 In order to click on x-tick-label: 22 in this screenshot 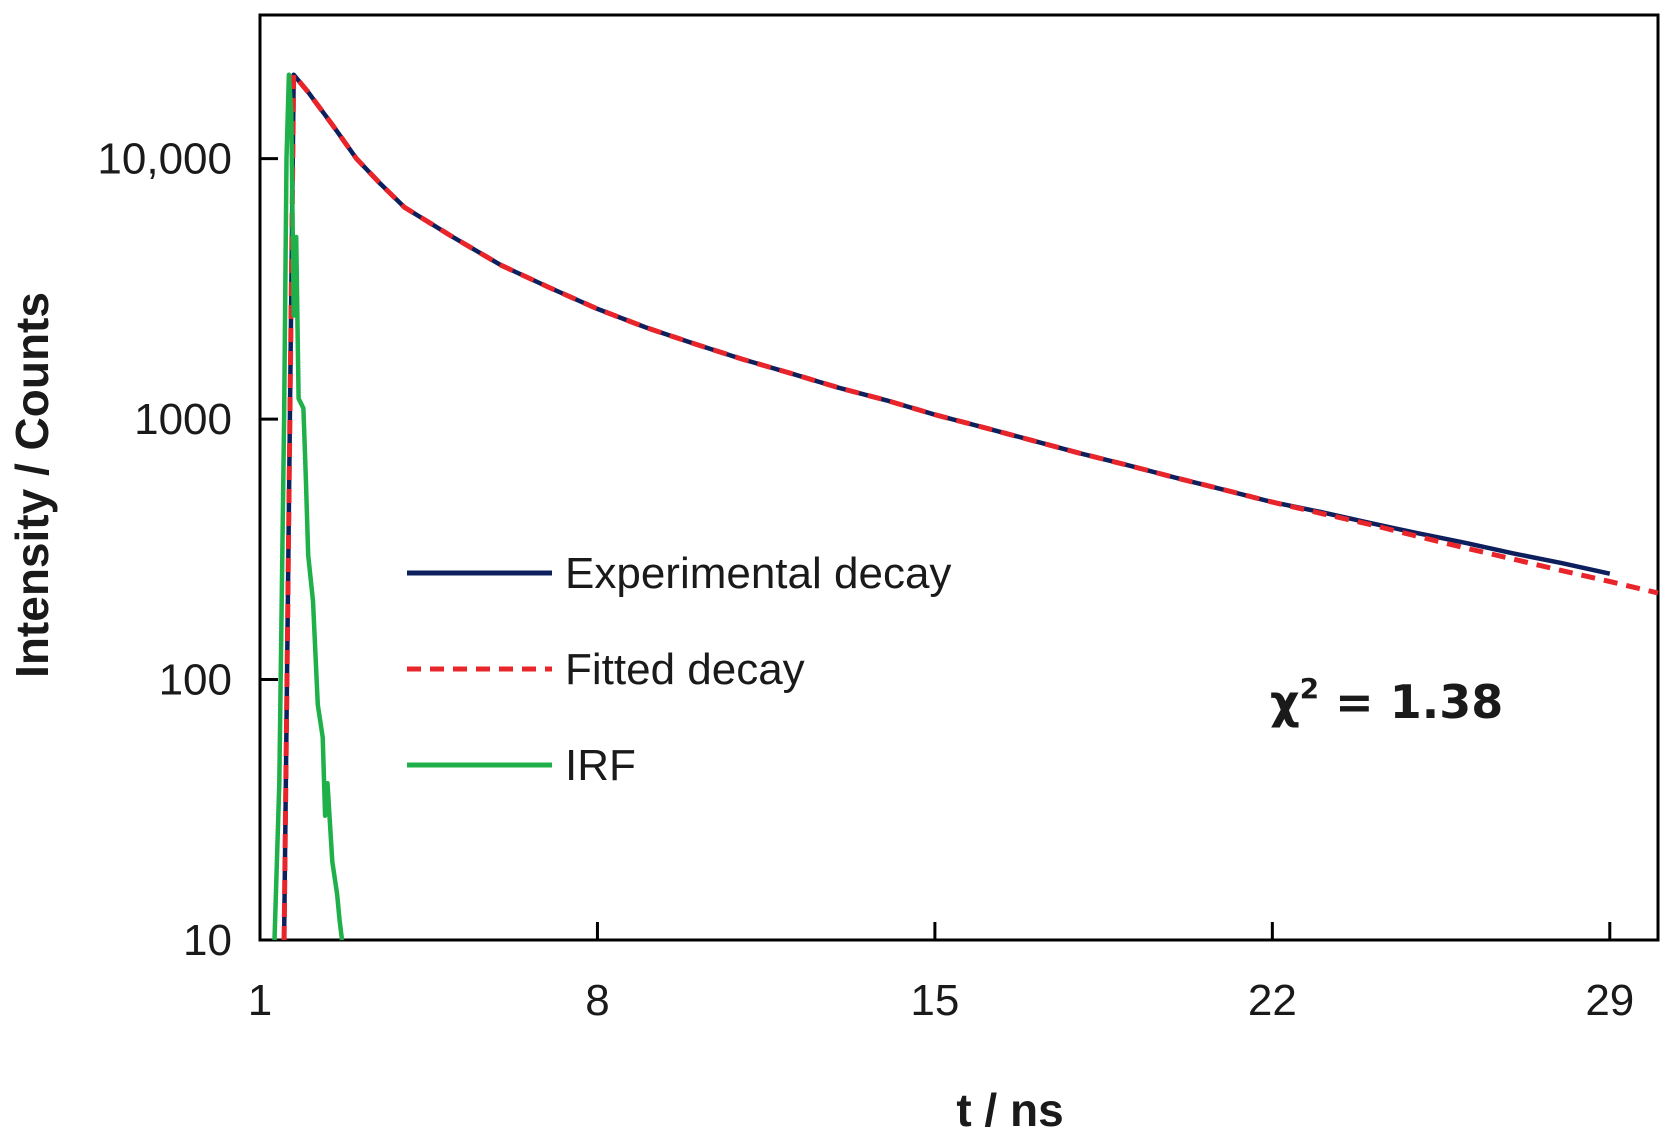, I will do `click(1272, 1000)`.